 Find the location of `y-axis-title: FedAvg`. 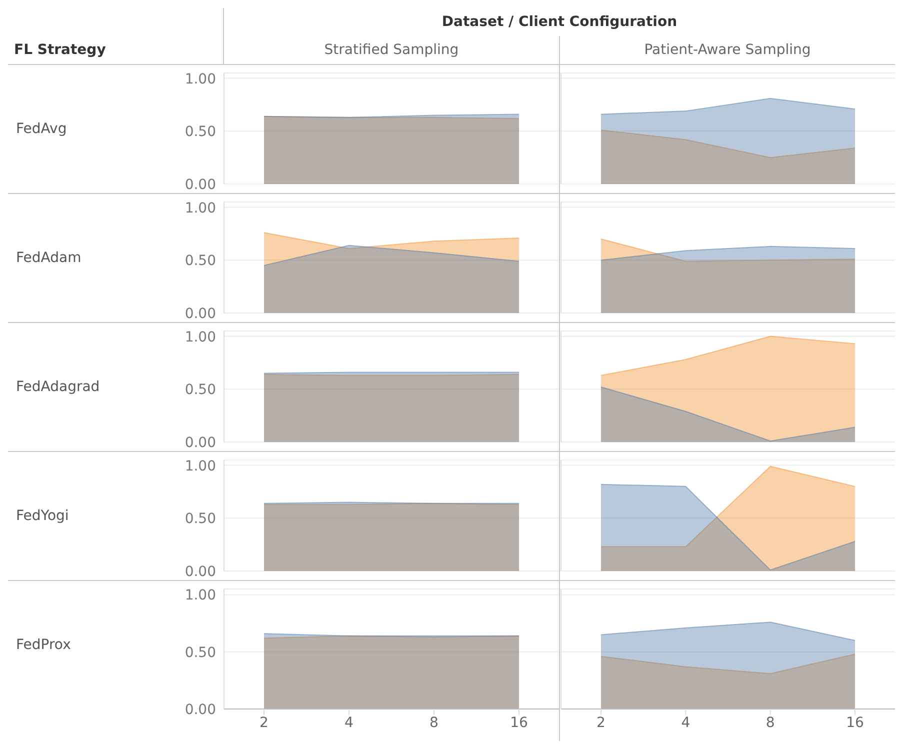

y-axis-title: FedAvg is located at coordinates (41, 129).